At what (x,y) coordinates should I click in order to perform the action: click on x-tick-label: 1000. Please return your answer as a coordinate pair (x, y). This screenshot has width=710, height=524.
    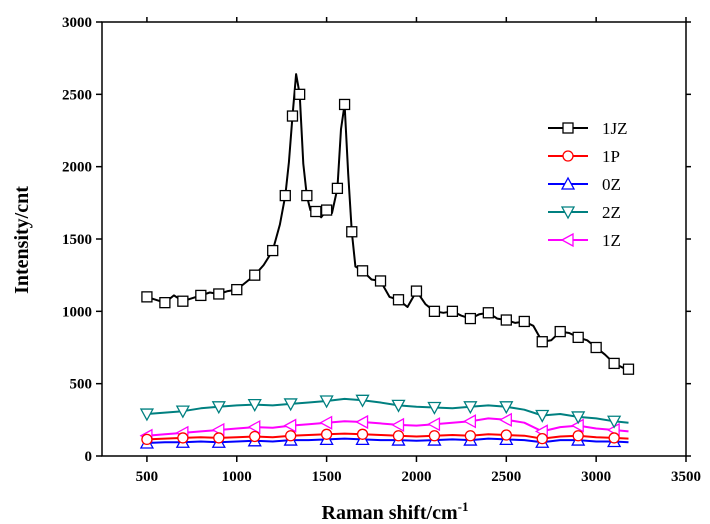
    Looking at the image, I should click on (237, 477).